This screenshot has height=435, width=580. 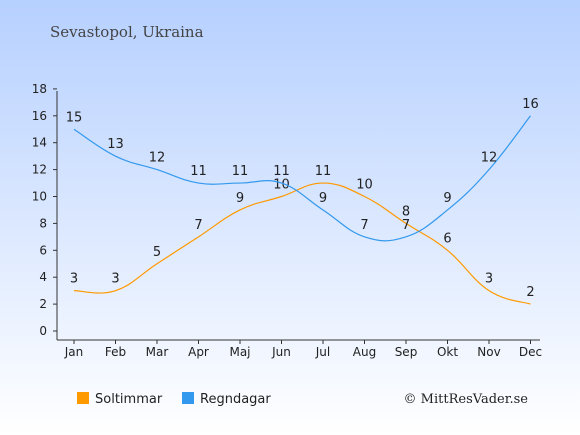 What do you see at coordinates (530, 104) in the screenshot?
I see `data-label-regndagar: 16` at bounding box center [530, 104].